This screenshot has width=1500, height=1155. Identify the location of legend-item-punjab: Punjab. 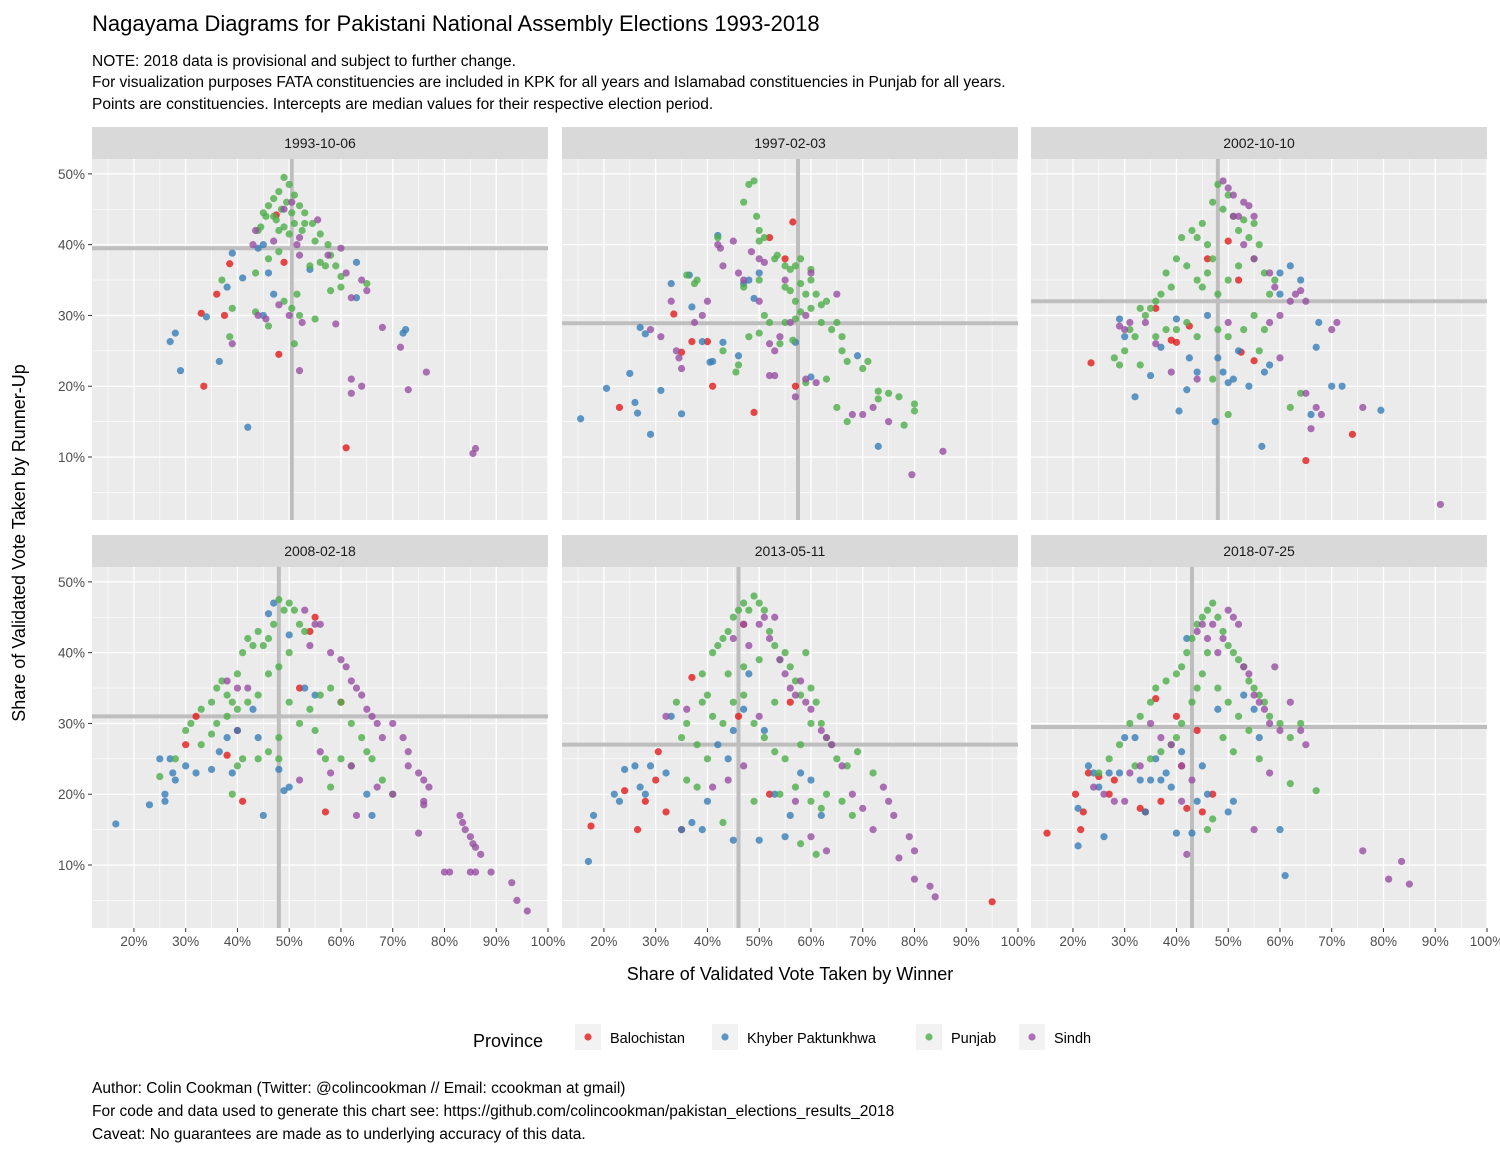
(956, 1037).